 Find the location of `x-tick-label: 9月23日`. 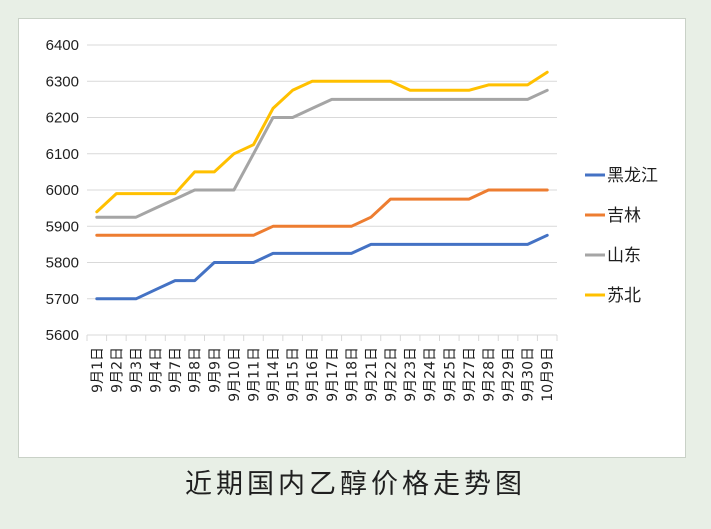

x-tick-label: 9月23日 is located at coordinates (411, 374).